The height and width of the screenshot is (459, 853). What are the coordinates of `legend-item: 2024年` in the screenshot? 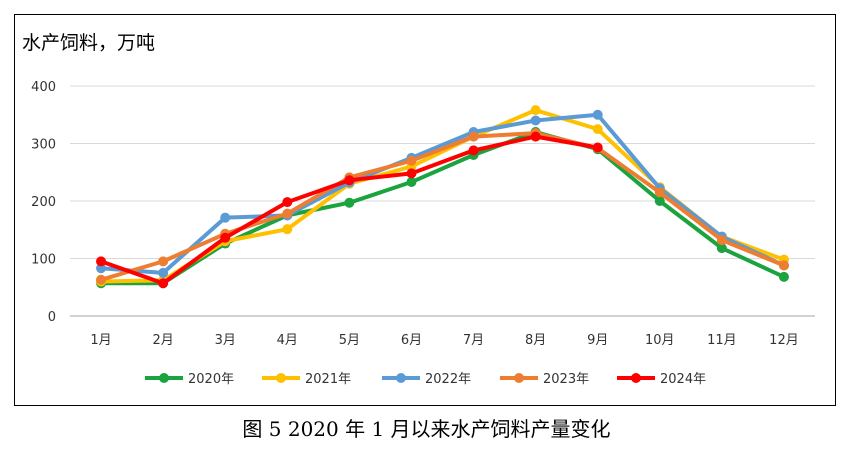 It's located at (661, 379).